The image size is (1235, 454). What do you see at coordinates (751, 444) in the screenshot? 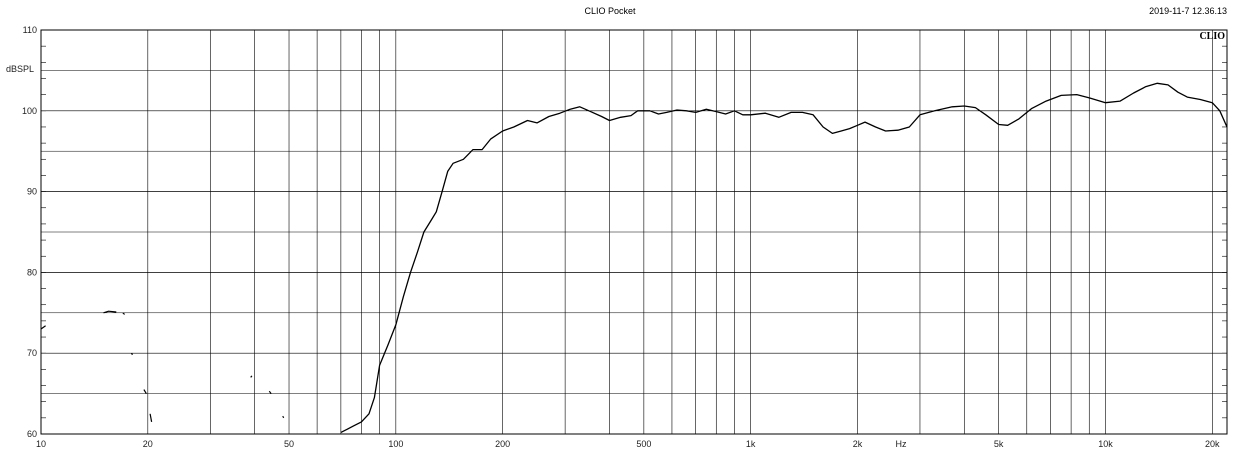
I see `x-tick-label: 1k` at bounding box center [751, 444].